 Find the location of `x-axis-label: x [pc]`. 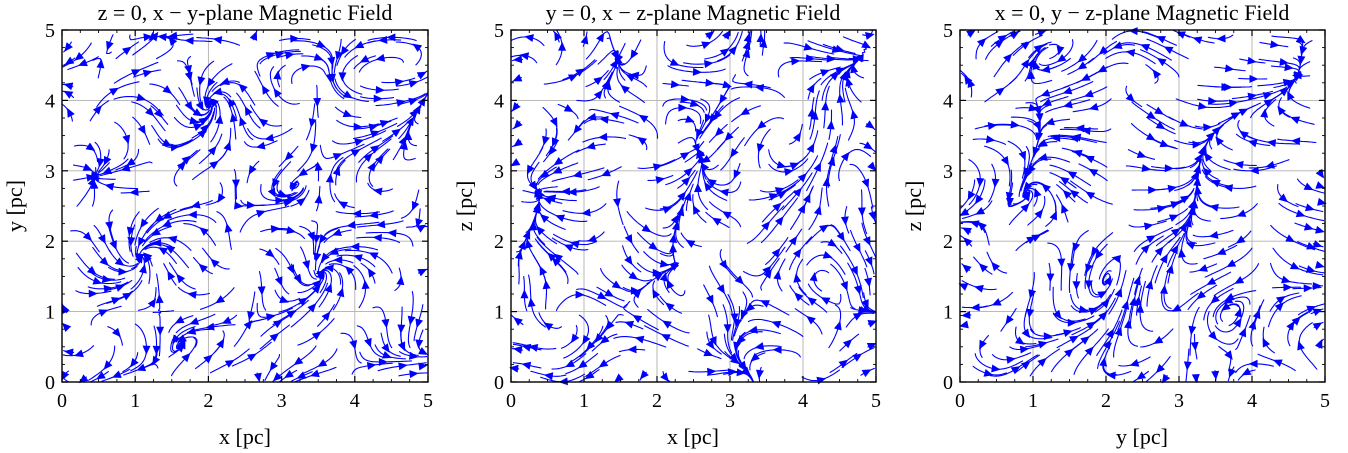

x-axis-label: x [pc] is located at coordinates (693, 436).